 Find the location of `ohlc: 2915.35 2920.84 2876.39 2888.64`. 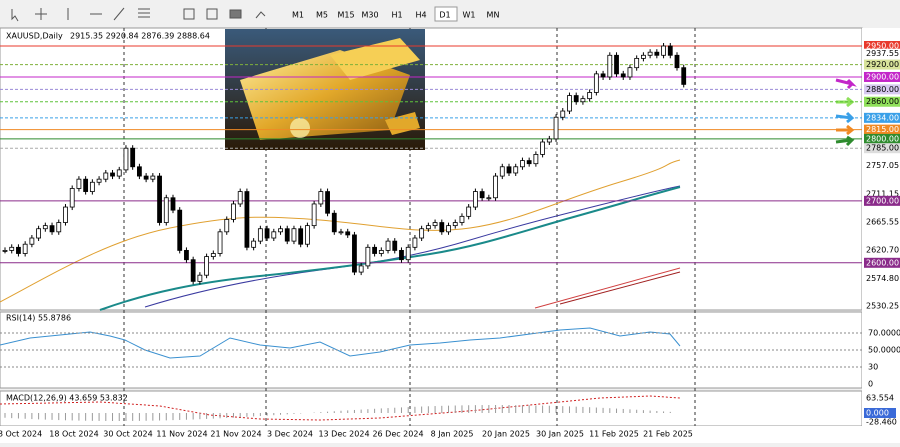

ohlc: 2915.35 2920.84 2876.39 2888.64 is located at coordinates (140, 36).